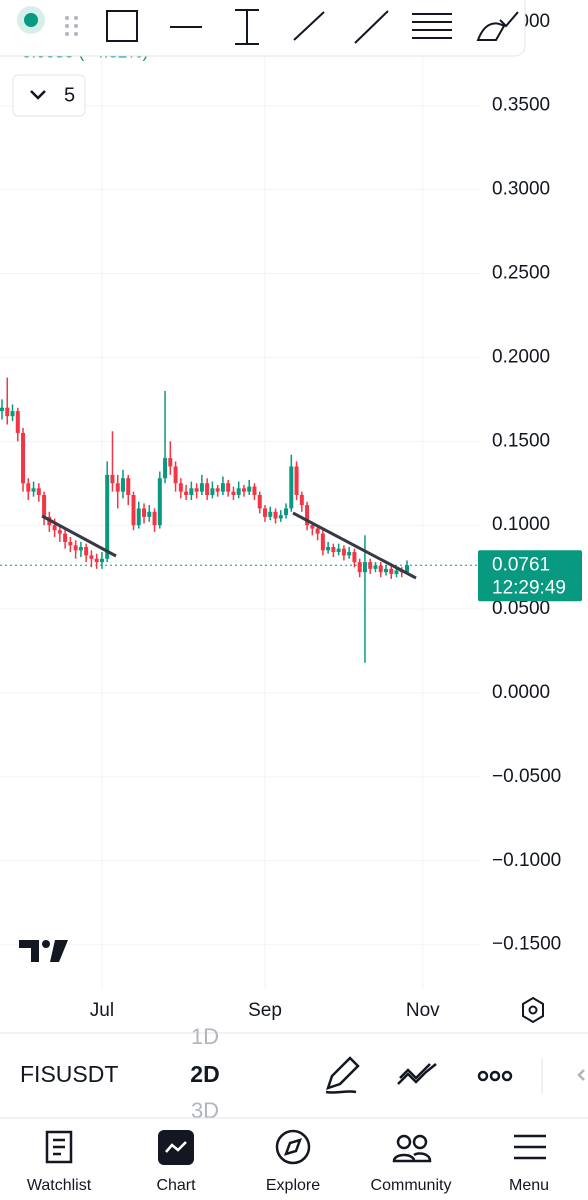  I want to click on y-tick-label: 0.1000, so click(521, 524).